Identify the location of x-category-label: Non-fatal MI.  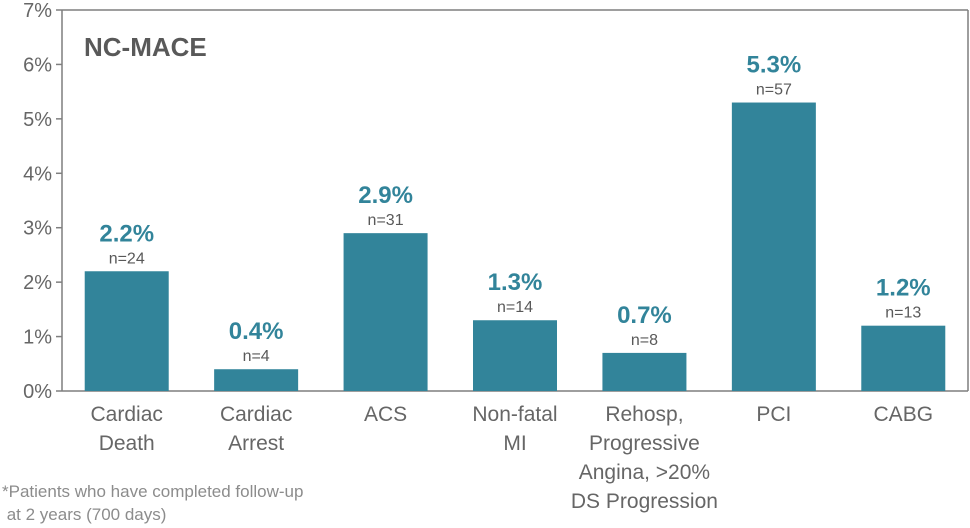
(514, 429).